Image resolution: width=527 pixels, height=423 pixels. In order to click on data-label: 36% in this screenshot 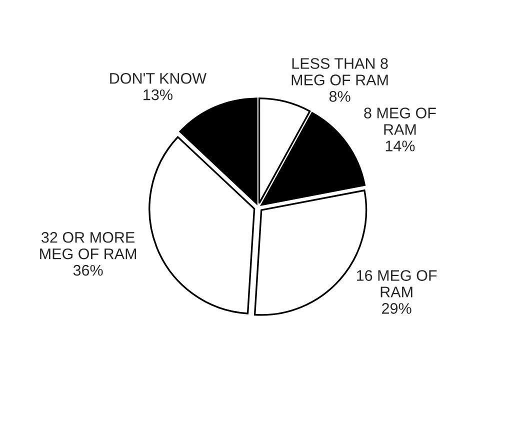, I will do `click(88, 270)`.